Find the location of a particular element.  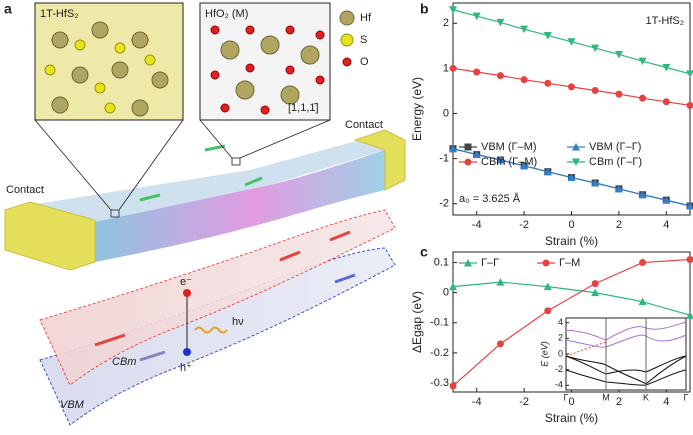

inset-label: 1T-HfS₂ is located at coordinates (59, 14).